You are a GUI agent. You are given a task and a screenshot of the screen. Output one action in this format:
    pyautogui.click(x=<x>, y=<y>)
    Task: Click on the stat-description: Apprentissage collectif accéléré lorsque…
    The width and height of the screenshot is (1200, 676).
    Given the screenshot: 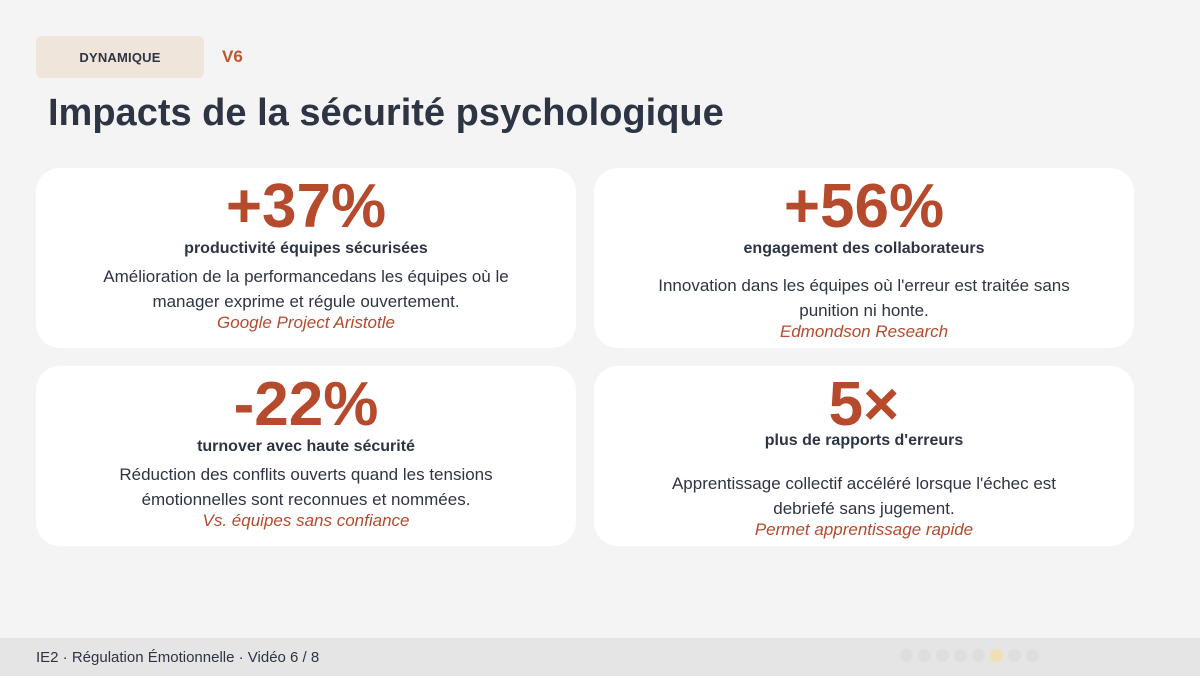 What is the action you would take?
    pyautogui.click(x=864, y=496)
    